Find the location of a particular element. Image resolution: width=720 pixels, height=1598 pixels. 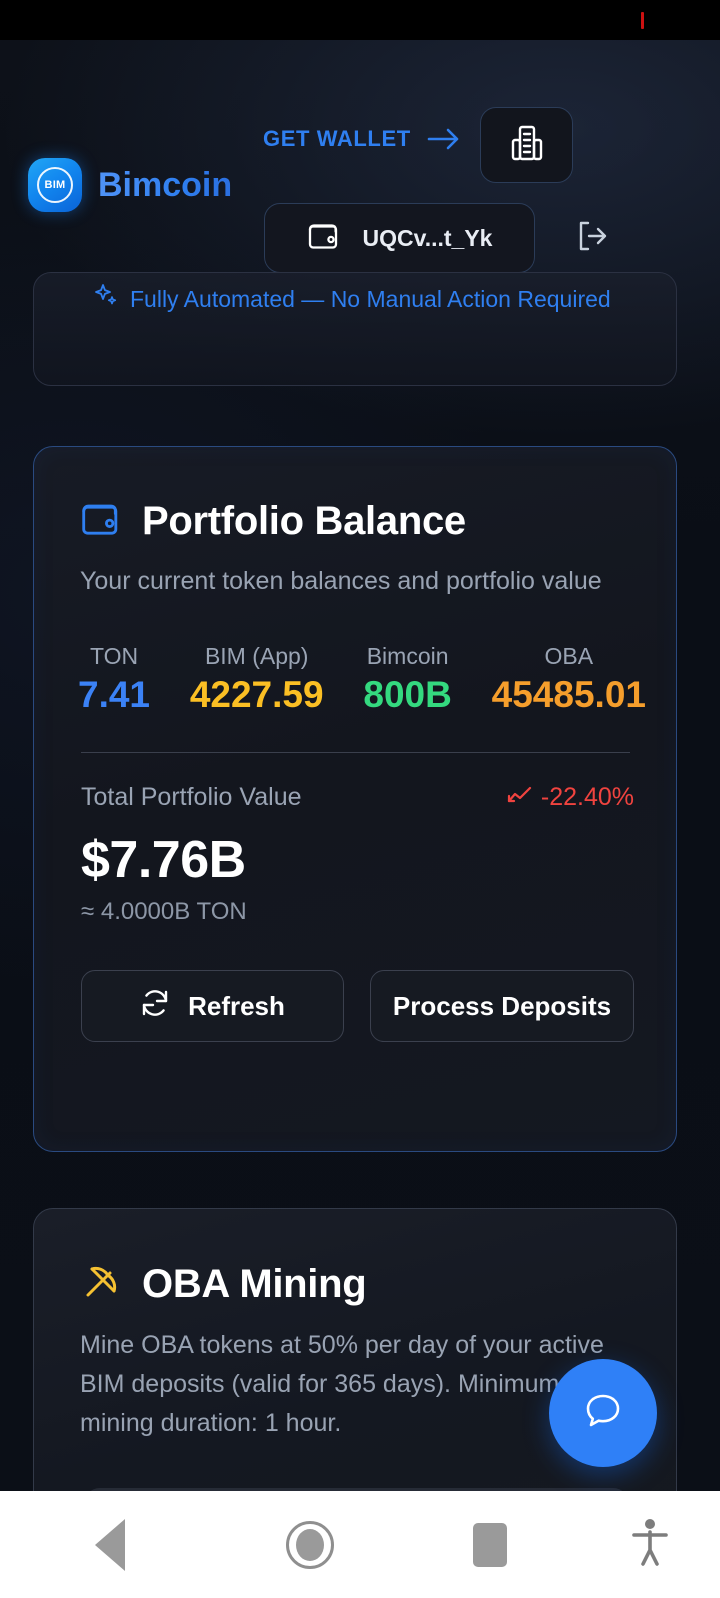

mining-title: OBA Mining is located at coordinates (254, 1284).